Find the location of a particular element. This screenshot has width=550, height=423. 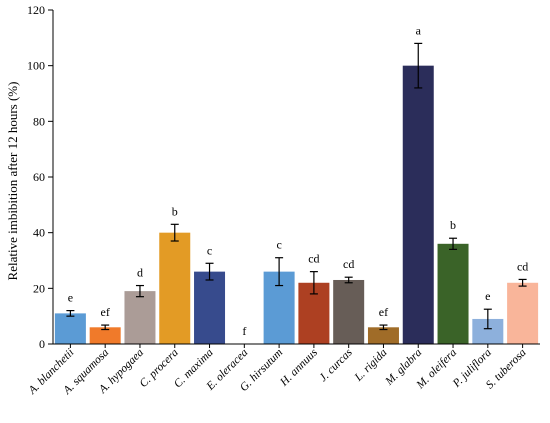

significance-letter: f is located at coordinates (244, 331).